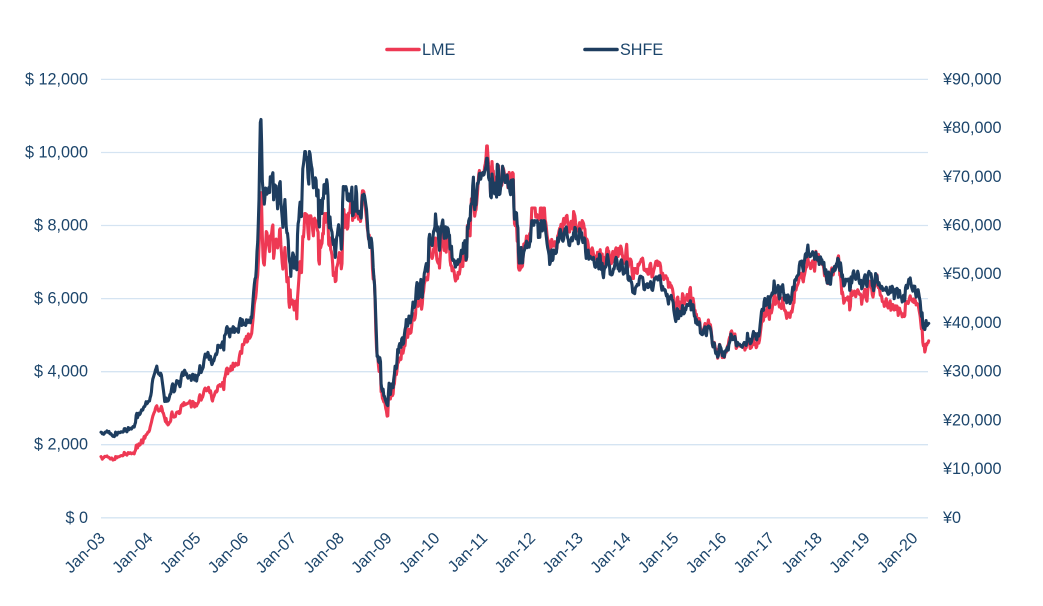 This screenshot has height=606, width=1043. What do you see at coordinates (438, 50) in the screenshot?
I see `svg-text: LME` at bounding box center [438, 50].